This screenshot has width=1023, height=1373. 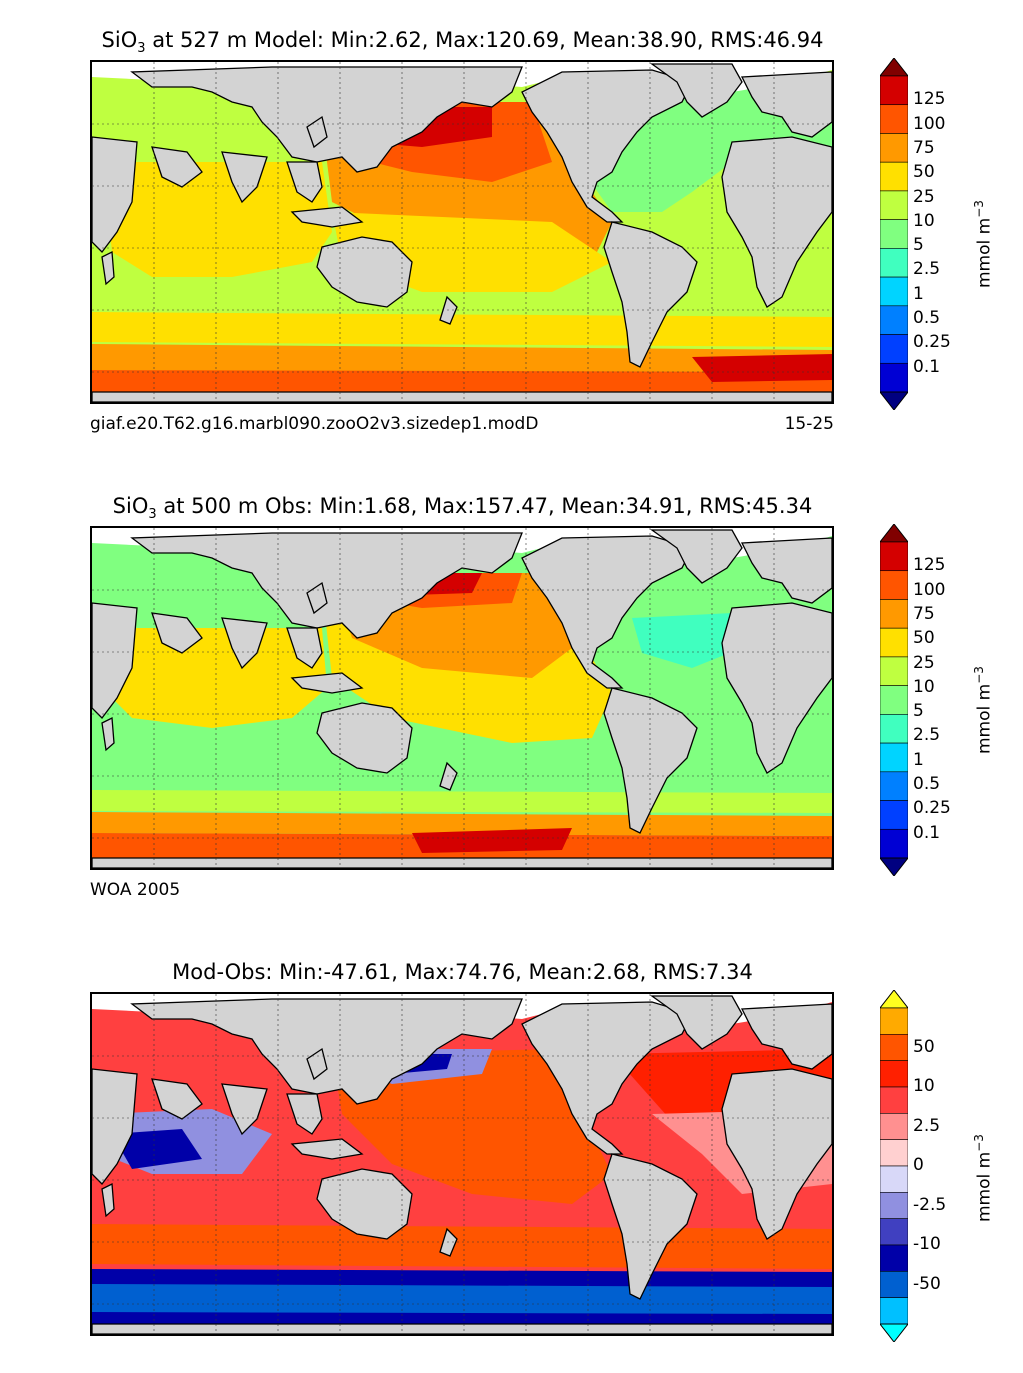 I want to click on colorbar-tick-label: 5, so click(x=918, y=245).